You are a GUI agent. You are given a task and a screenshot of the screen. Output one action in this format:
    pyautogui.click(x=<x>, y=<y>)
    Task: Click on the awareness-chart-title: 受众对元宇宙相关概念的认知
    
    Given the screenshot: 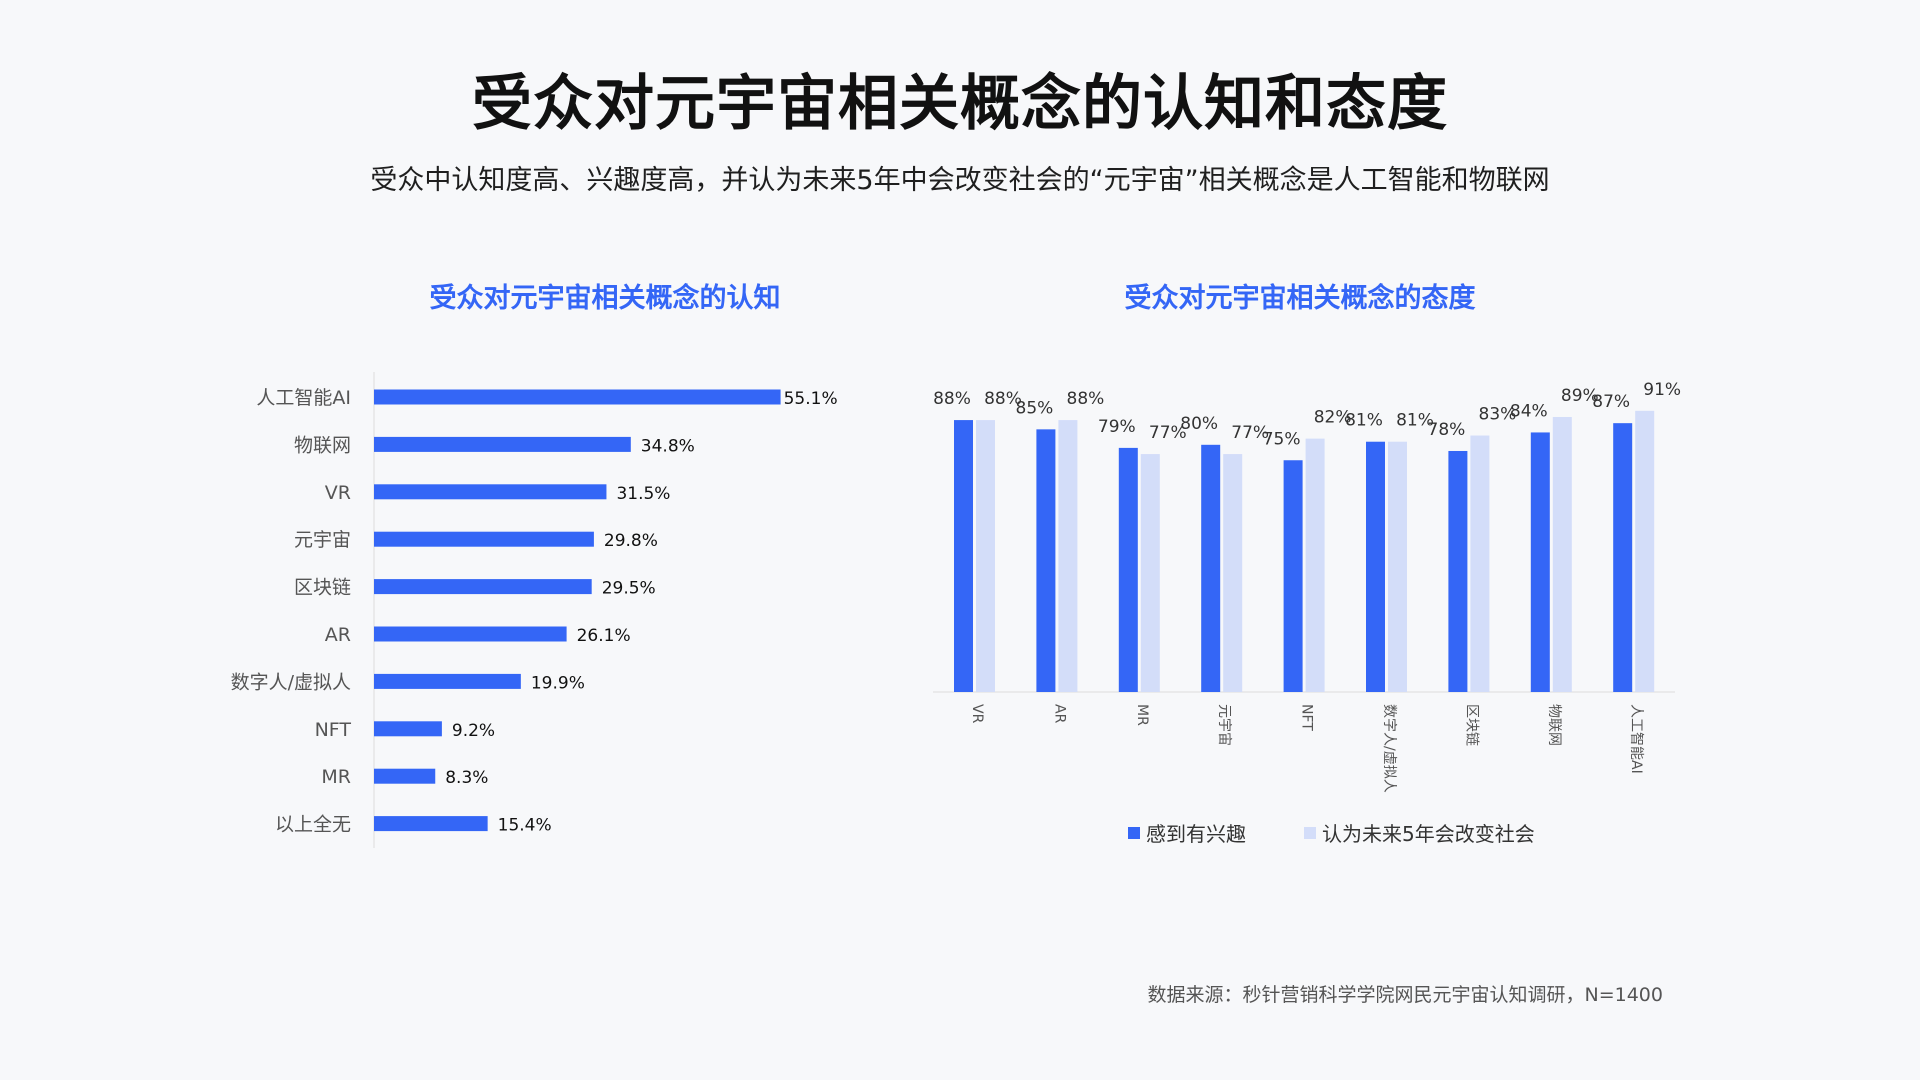 What is the action you would take?
    pyautogui.click(x=605, y=298)
    